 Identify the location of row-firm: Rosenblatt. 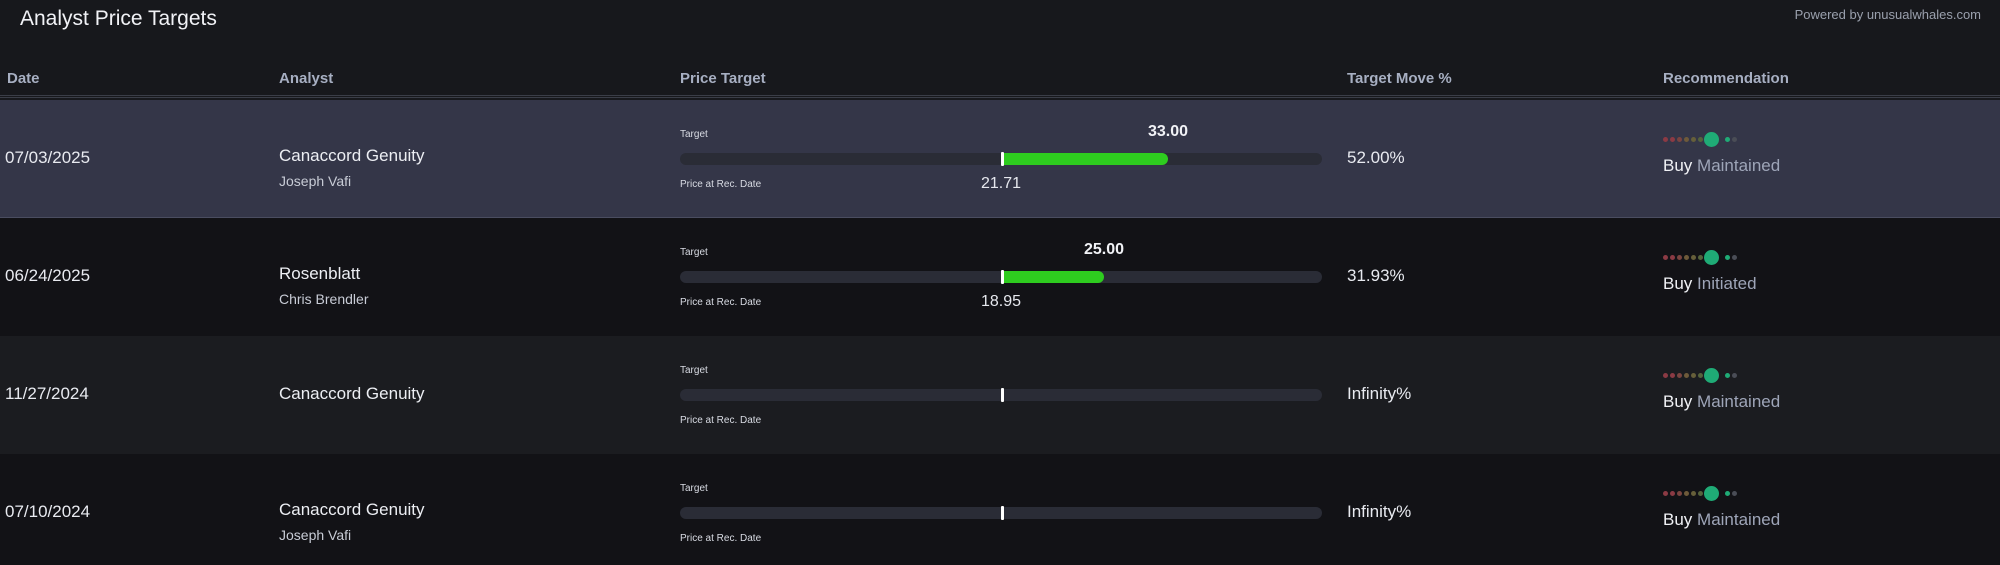
(320, 273).